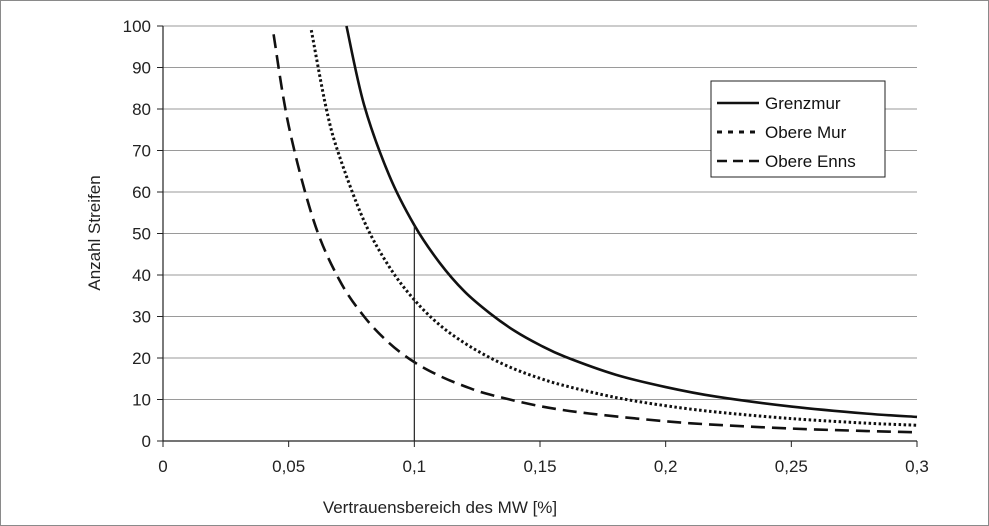  What do you see at coordinates (803, 103) in the screenshot?
I see `legend-label-grenzmur: Grenzmur` at bounding box center [803, 103].